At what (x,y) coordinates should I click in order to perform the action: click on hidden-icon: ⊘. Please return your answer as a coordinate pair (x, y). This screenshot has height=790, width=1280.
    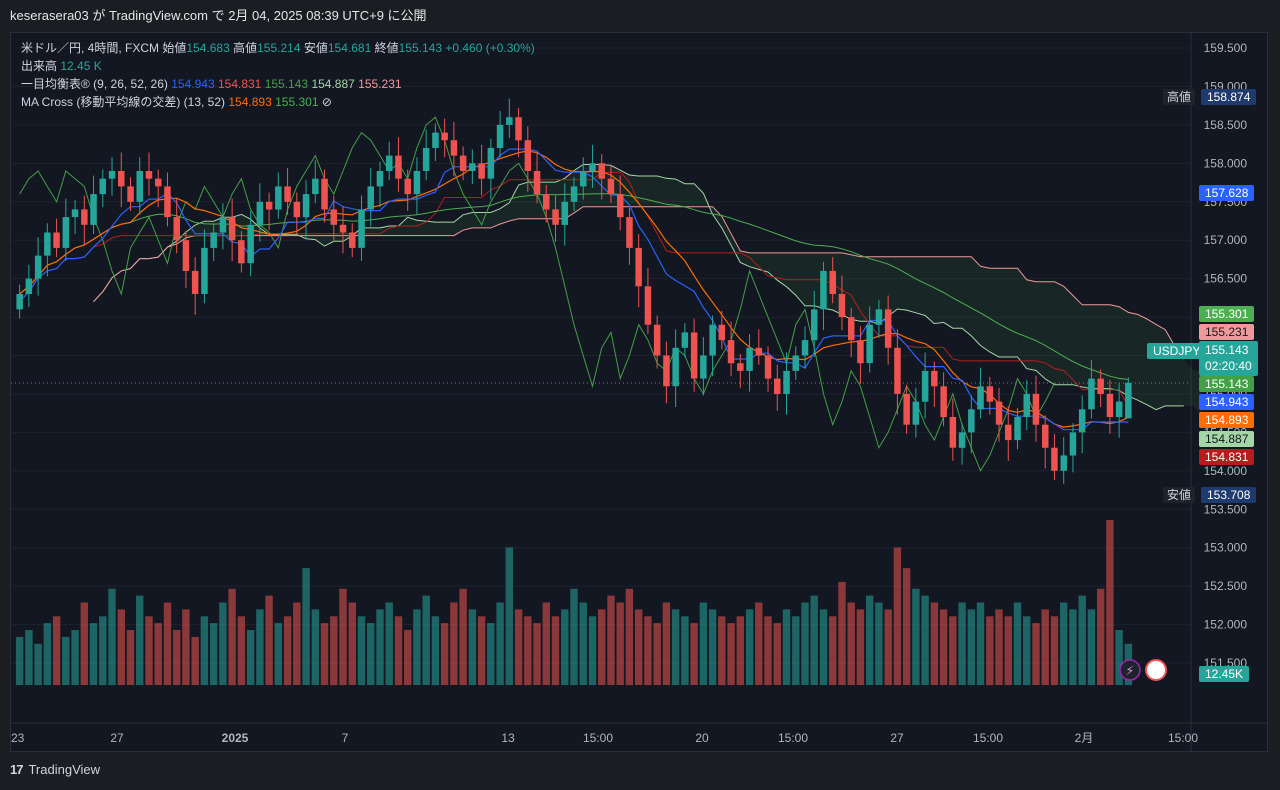
    Looking at the image, I should click on (326, 102).